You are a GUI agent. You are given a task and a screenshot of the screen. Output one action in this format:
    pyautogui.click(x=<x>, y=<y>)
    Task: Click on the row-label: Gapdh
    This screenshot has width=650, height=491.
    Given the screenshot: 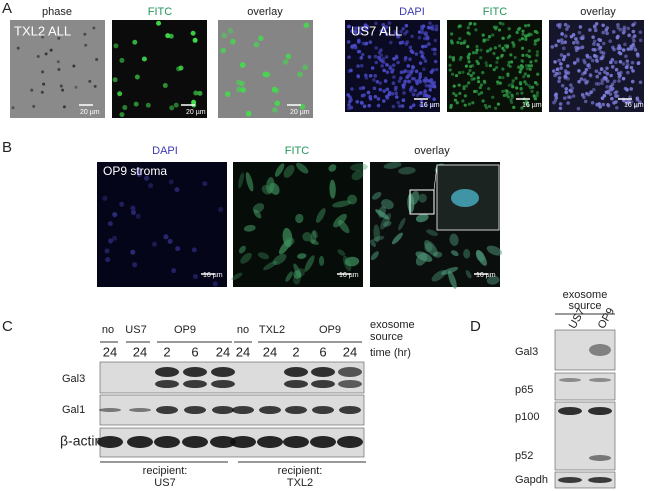 What is the action you would take?
    pyautogui.click(x=531, y=480)
    